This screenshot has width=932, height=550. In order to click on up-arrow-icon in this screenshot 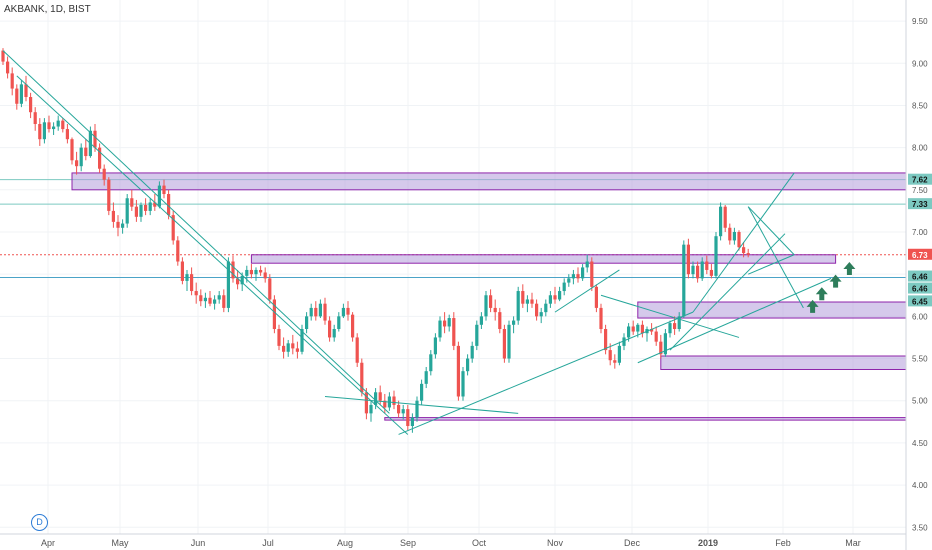, I will do `click(849, 268)`.